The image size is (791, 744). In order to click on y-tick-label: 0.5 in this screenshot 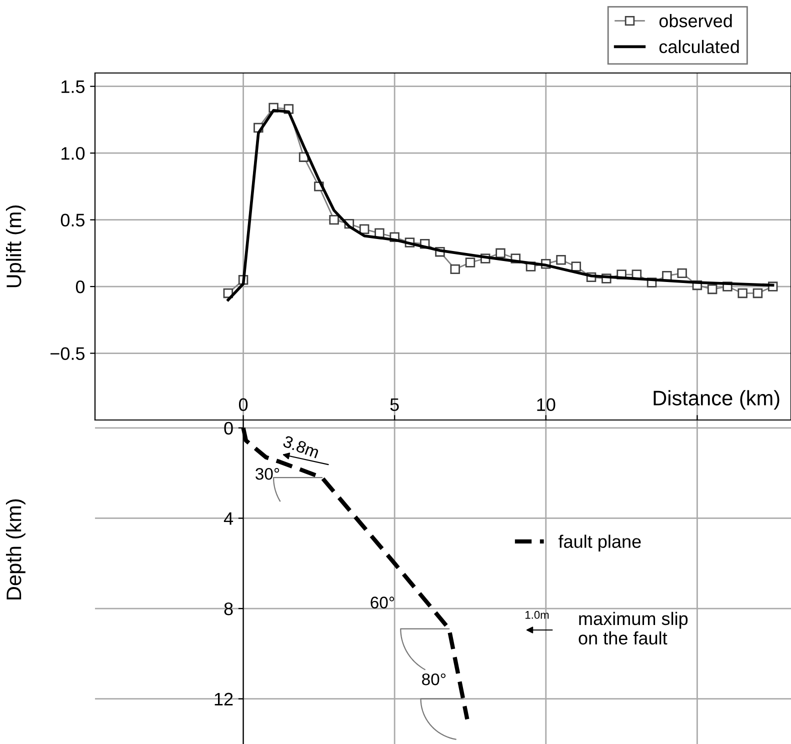, I will do `click(72, 220)`.